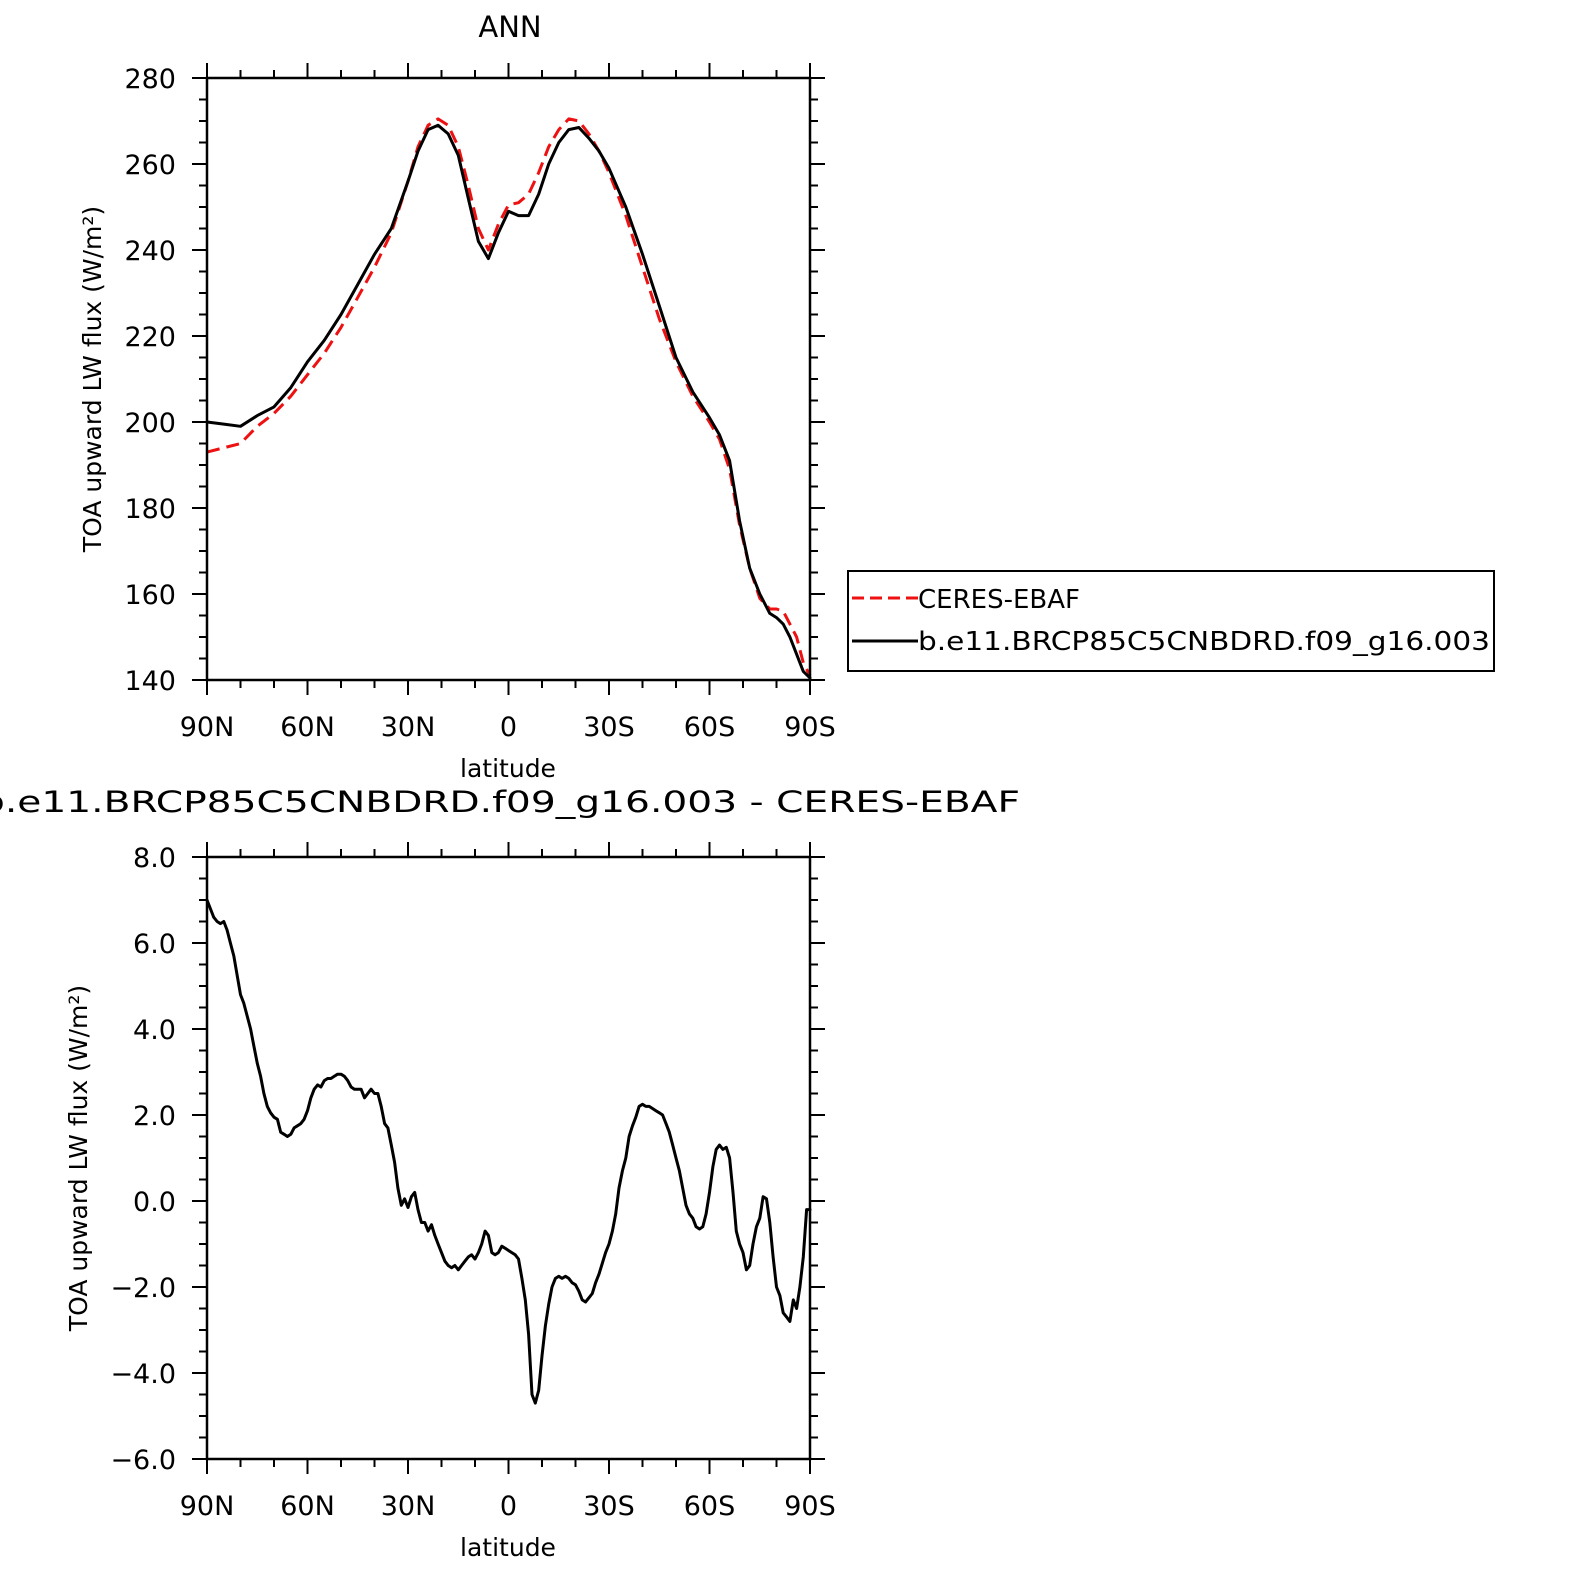 The image size is (1569, 1569). What do you see at coordinates (150, 423) in the screenshot?
I see `y-tick-label: 200` at bounding box center [150, 423].